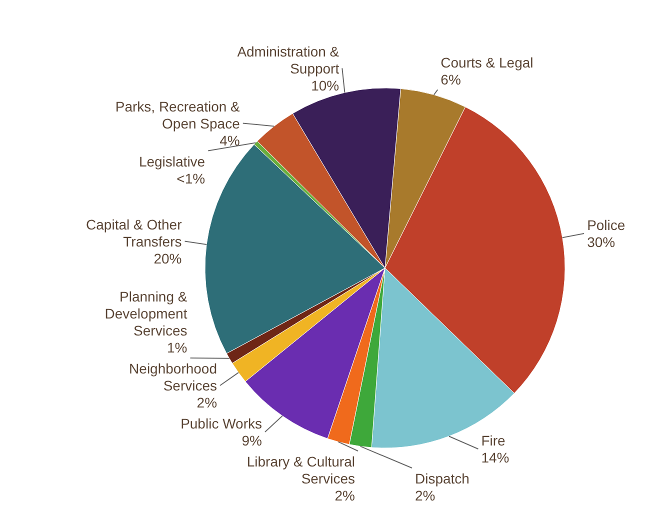  Describe the element at coordinates (252, 440) in the screenshot. I see `data-label: 9%` at that location.